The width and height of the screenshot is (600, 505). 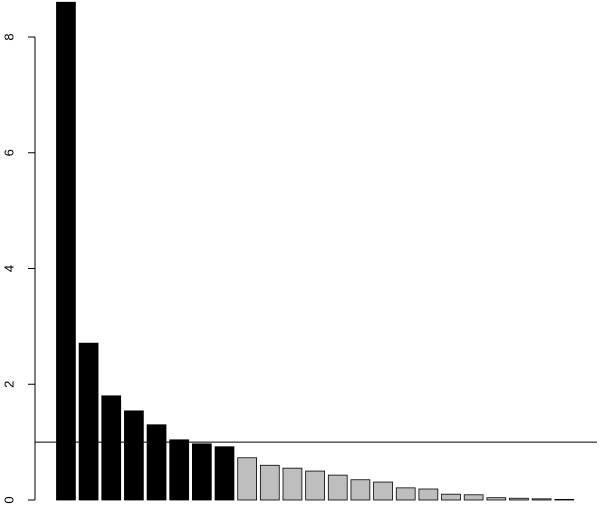 I want to click on y-tick-label: 8, so click(x=8, y=36).